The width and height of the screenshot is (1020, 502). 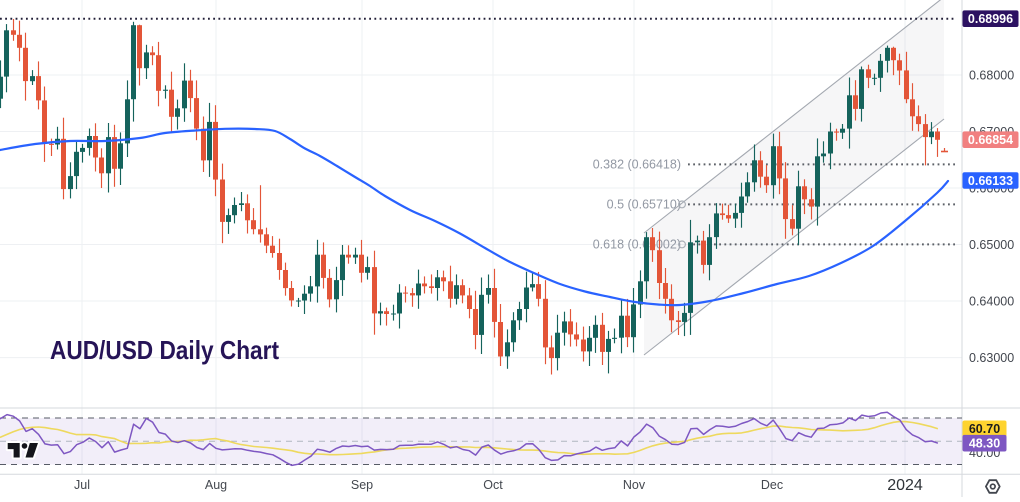 I want to click on svg-text: Jul, so click(x=82, y=485).